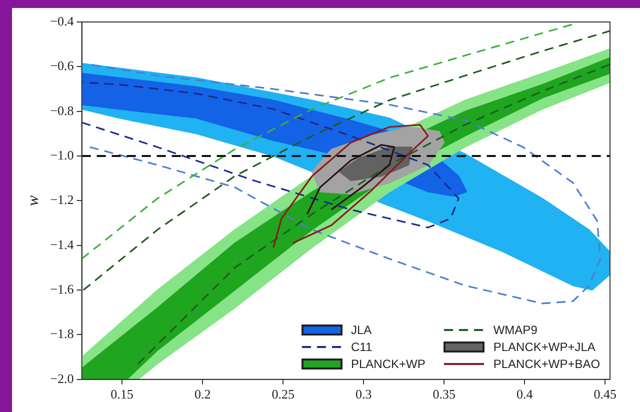 The image size is (640, 412). What do you see at coordinates (202, 394) in the screenshot?
I see `x-tick-label: 0.2` at bounding box center [202, 394].